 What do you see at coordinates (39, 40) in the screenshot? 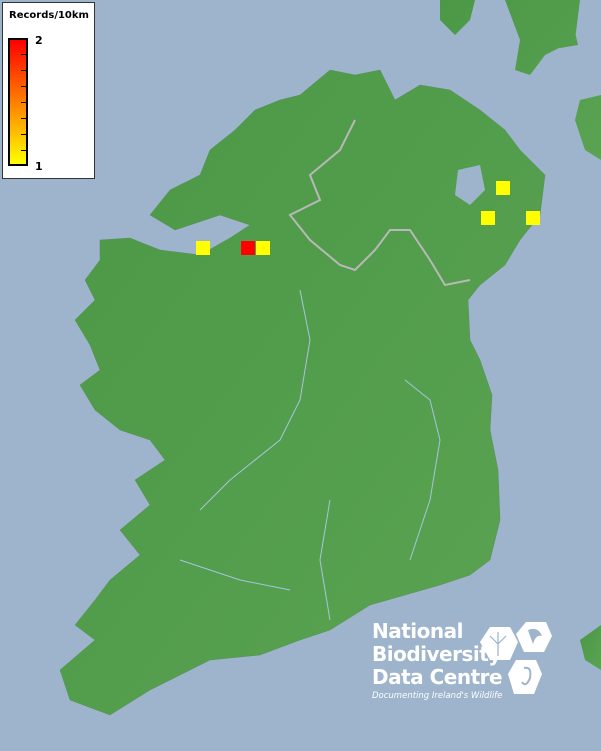
I see `legend-max-label: 2` at bounding box center [39, 40].